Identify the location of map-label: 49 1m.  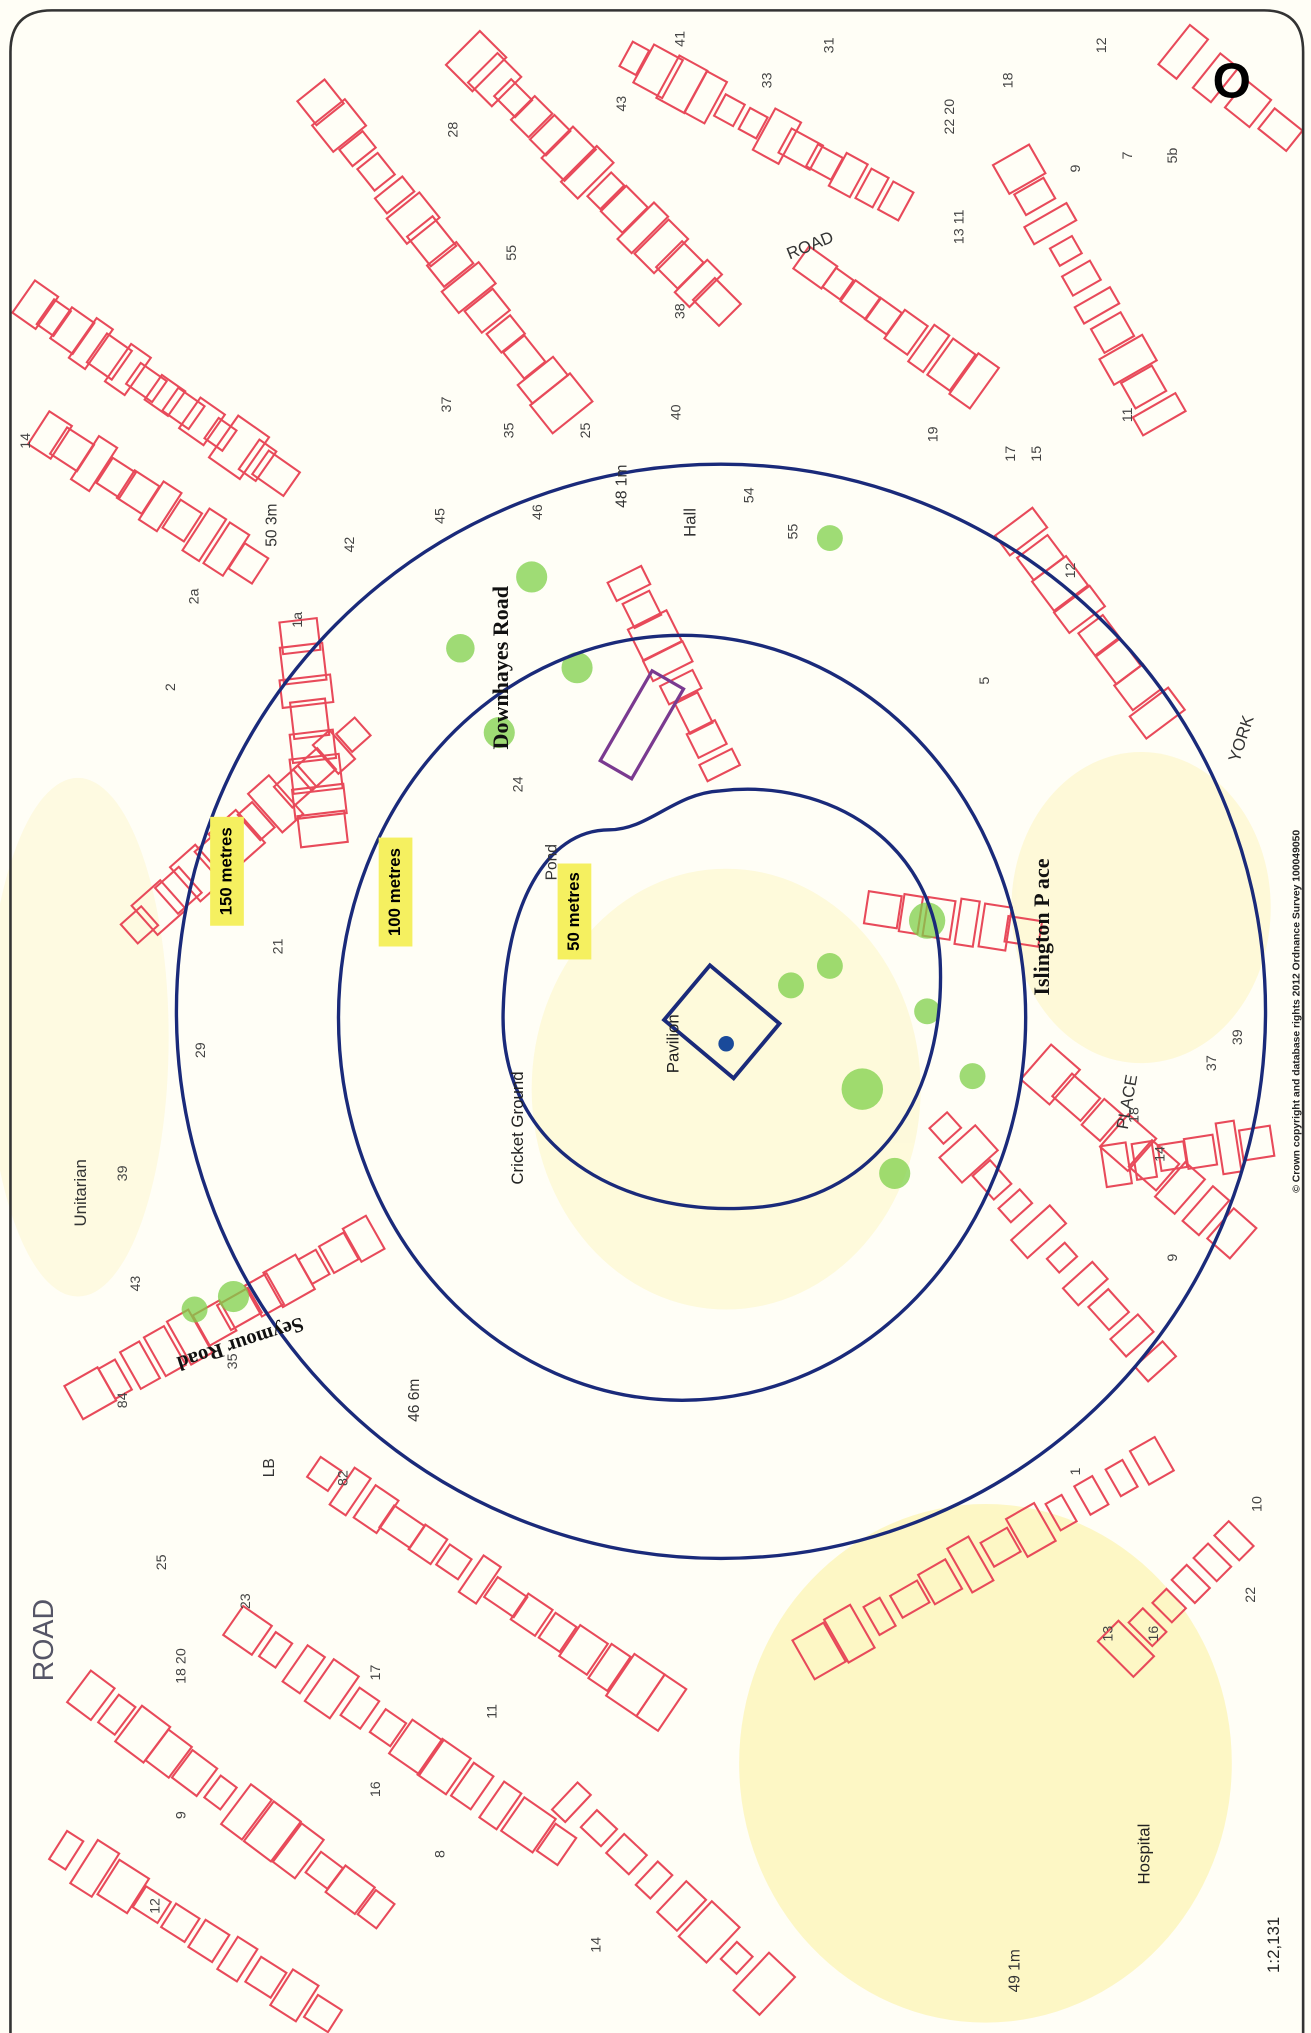
(1014, 1970).